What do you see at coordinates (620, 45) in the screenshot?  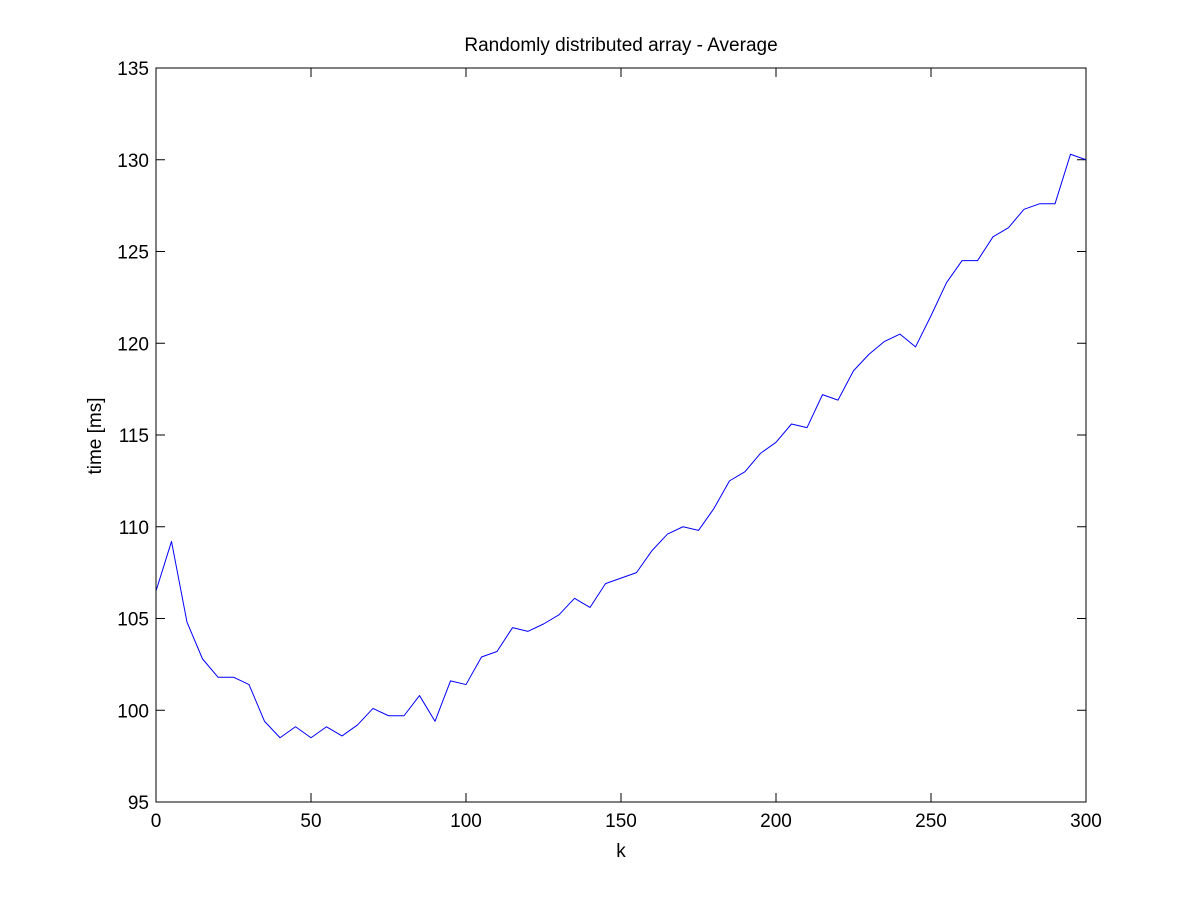 I see `chart-title: Randomly distributed array - Average` at bounding box center [620, 45].